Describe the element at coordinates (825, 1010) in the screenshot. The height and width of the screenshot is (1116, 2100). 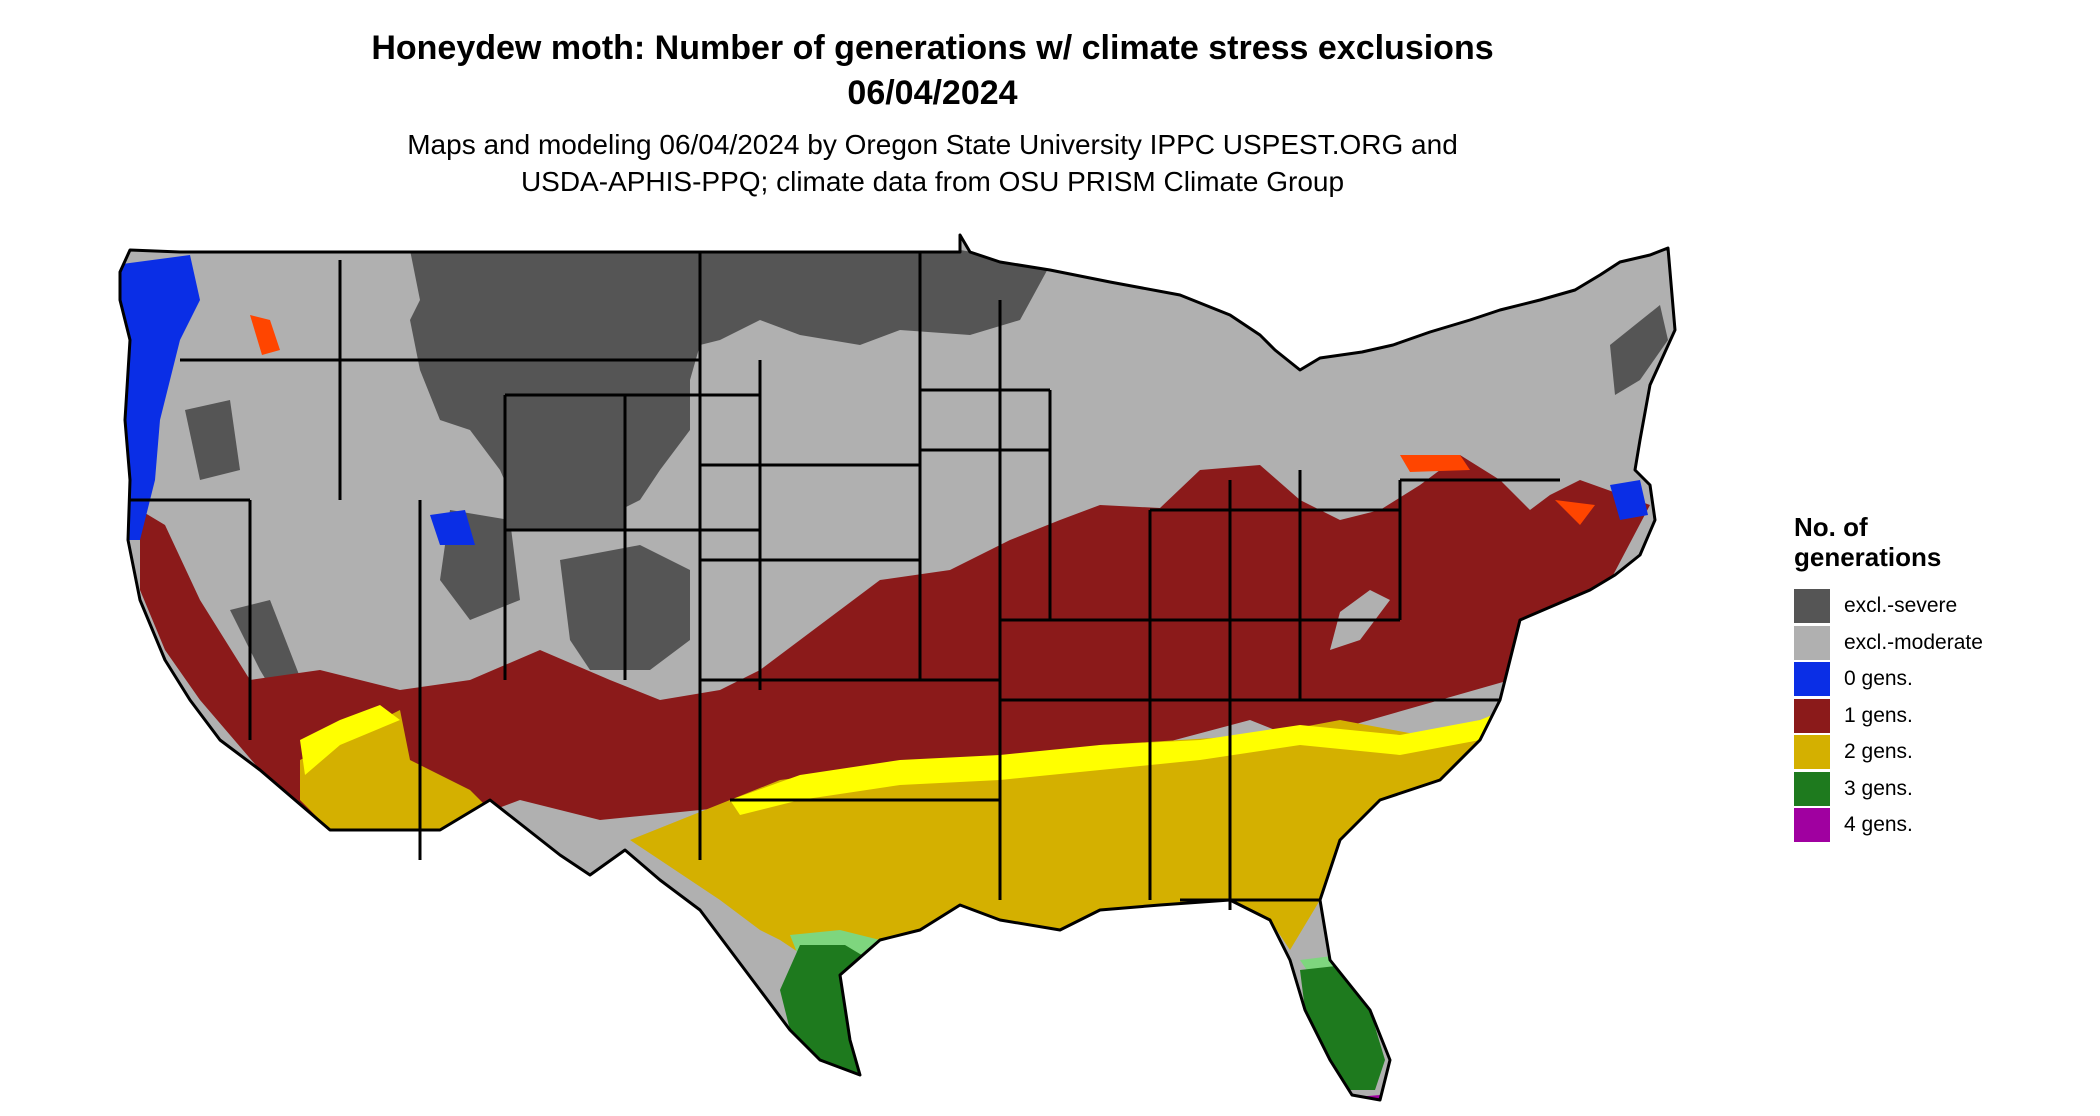
I see `zone-3-gen-texas` at that location.